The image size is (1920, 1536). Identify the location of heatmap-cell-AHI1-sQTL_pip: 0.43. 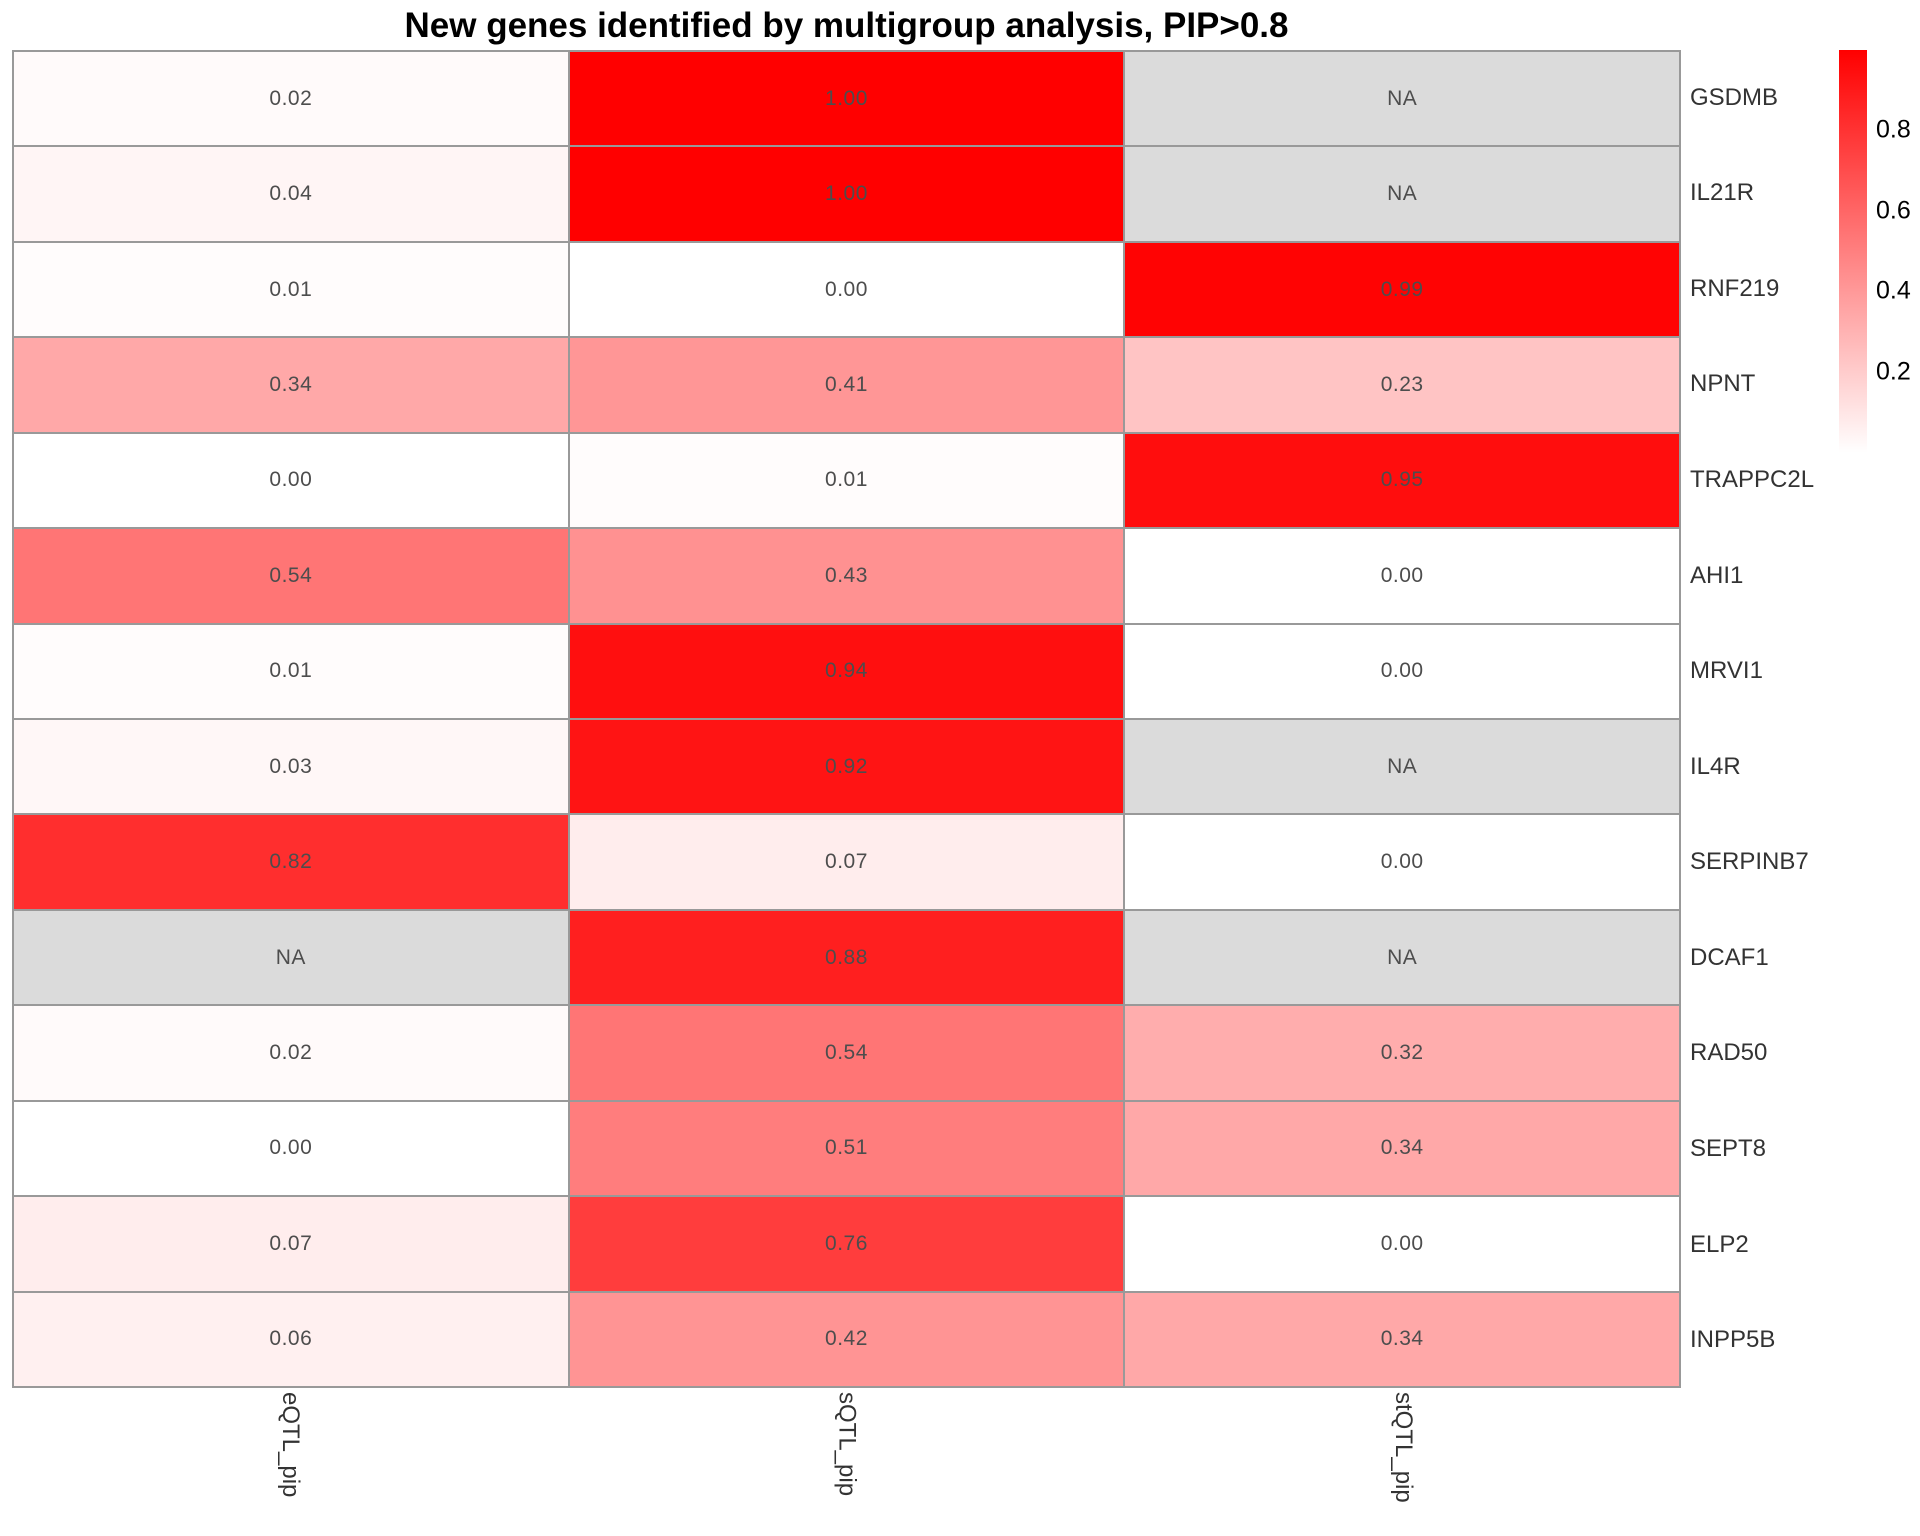
(846, 576).